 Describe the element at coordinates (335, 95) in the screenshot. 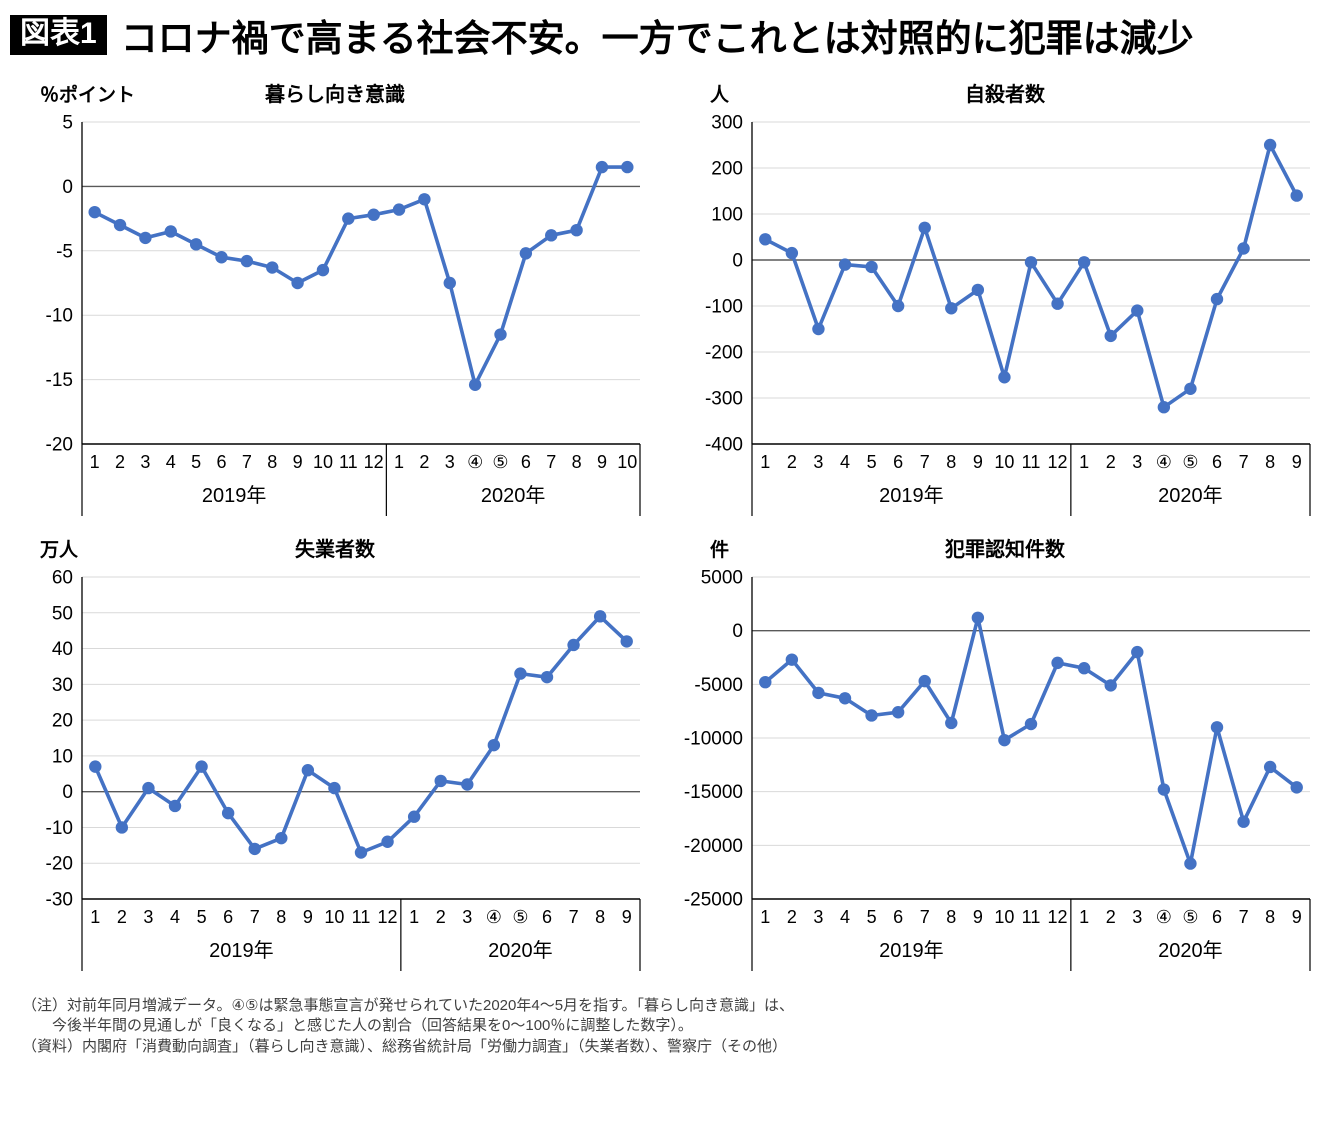

I see `chart-title: 暮らし向き意識` at that location.